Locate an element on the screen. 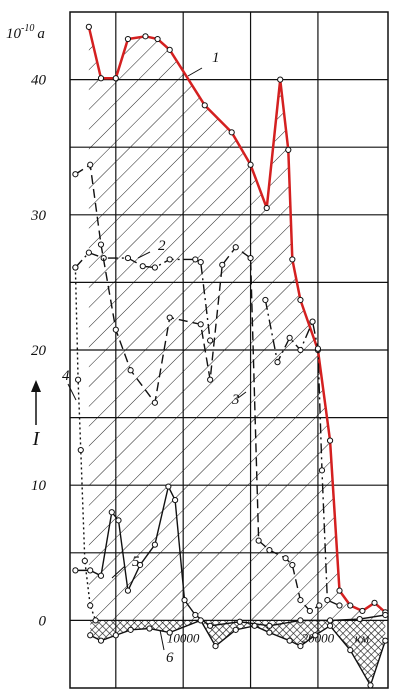 Image resolution: width=400 pixels, height=695 pixels. y-unit: 10-10 a is located at coordinates (25, 32).